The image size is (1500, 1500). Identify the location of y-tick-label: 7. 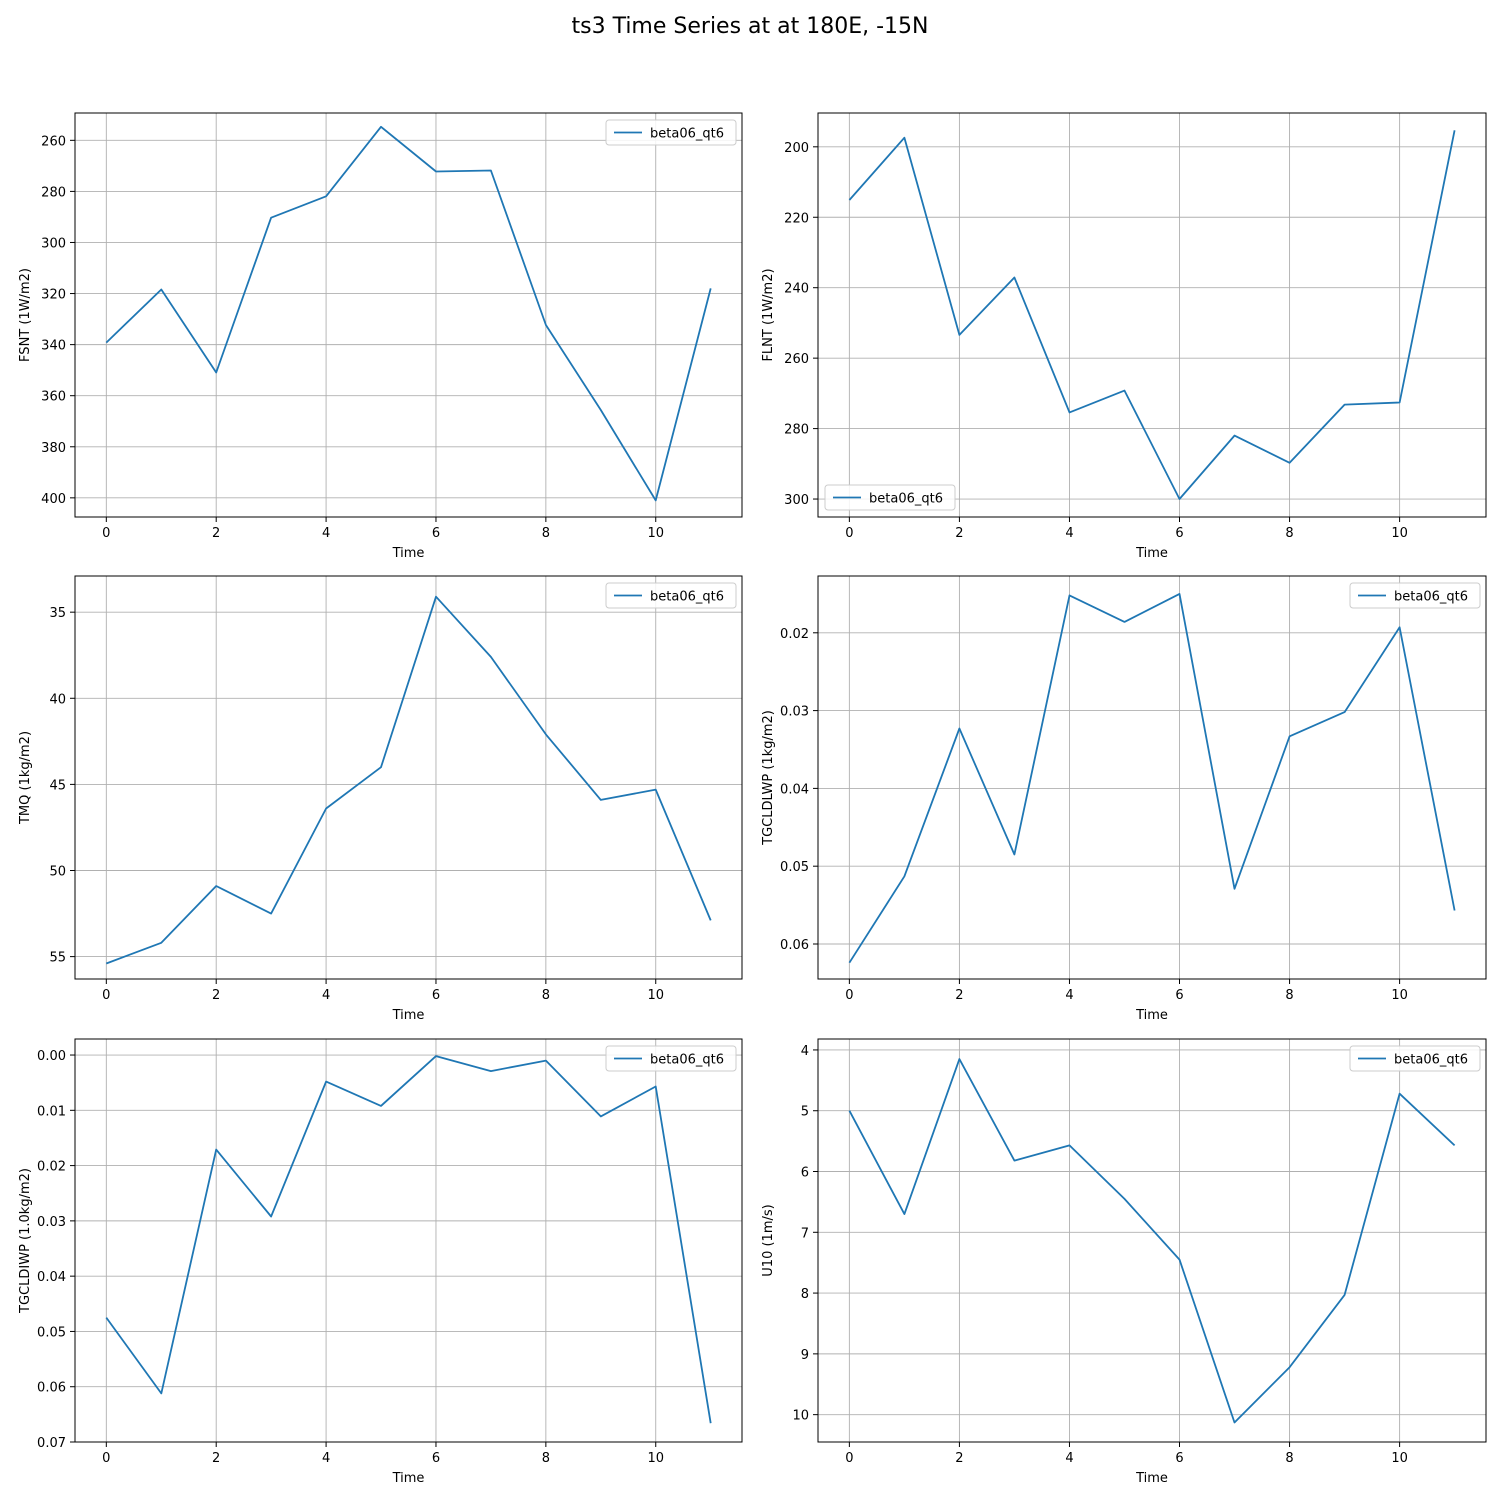
(805, 1233).